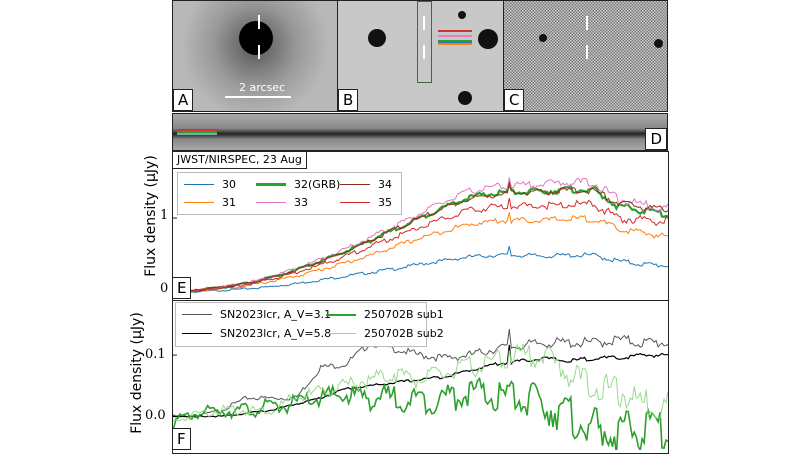 The height and width of the screenshot is (454, 800). I want to click on panel-label-b: B, so click(348, 100).